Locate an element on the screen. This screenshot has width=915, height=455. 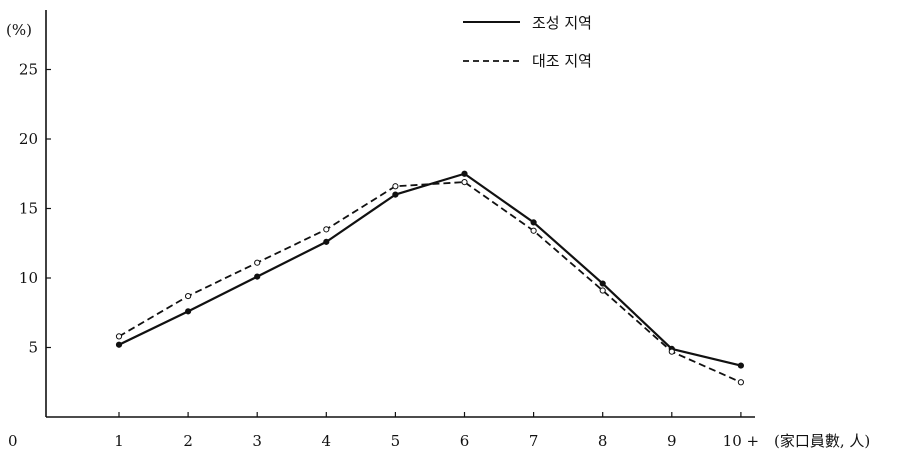
x-tick-label: 9 is located at coordinates (672, 441).